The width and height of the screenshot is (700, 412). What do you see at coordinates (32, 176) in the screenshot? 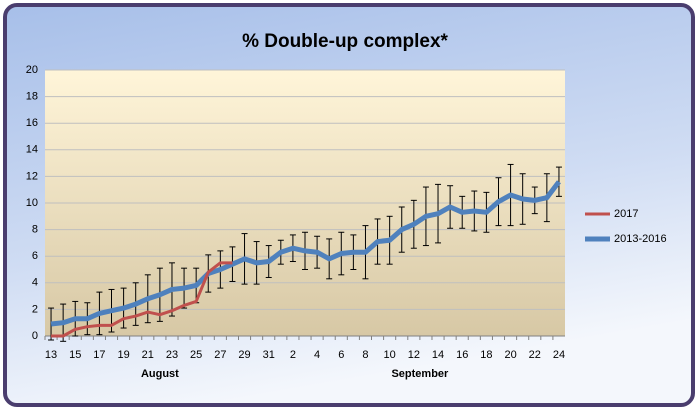
I see `y-tick-label: 12` at bounding box center [32, 176].